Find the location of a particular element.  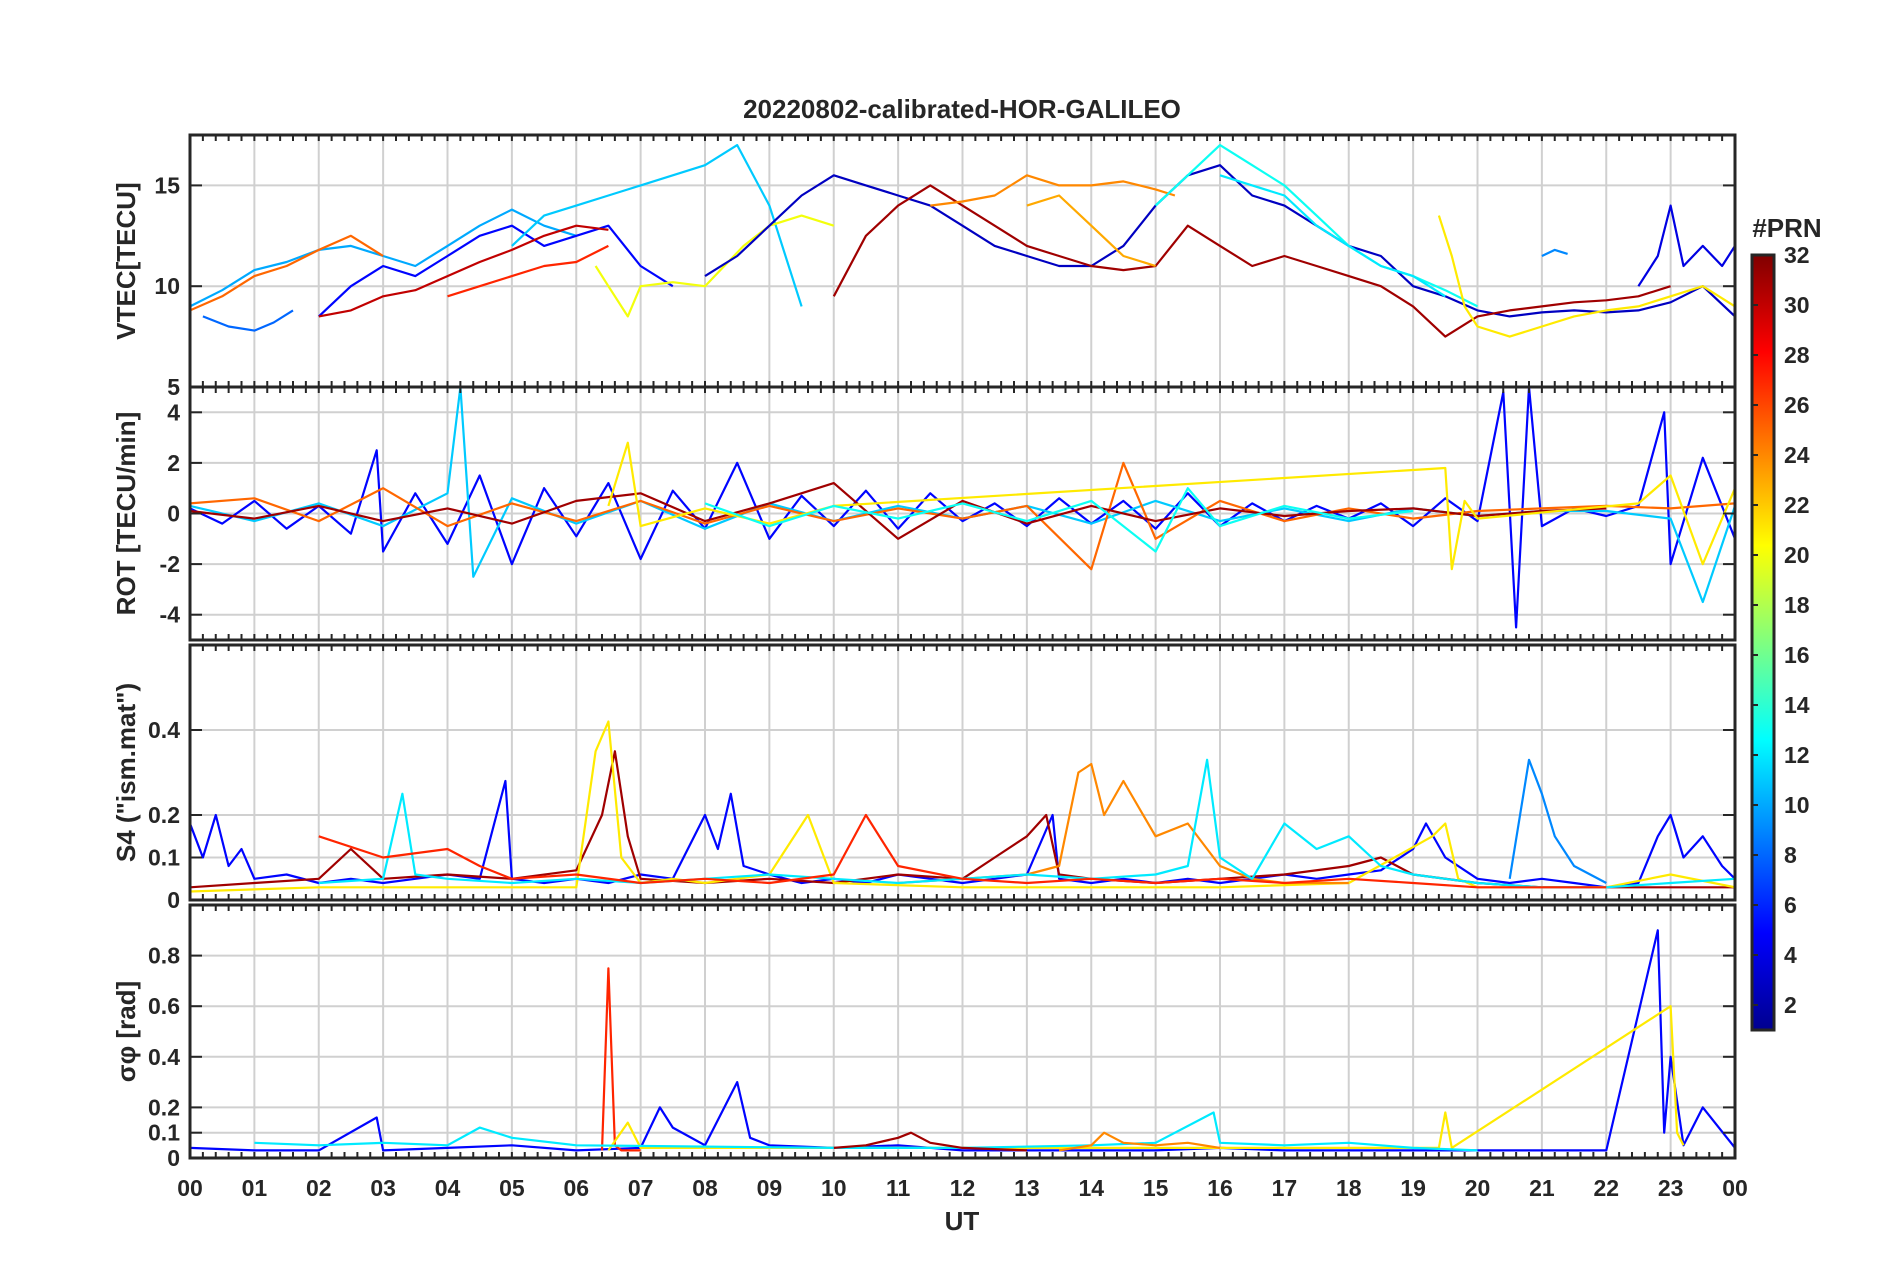

x-tick-label: 12 is located at coordinates (963, 1188).